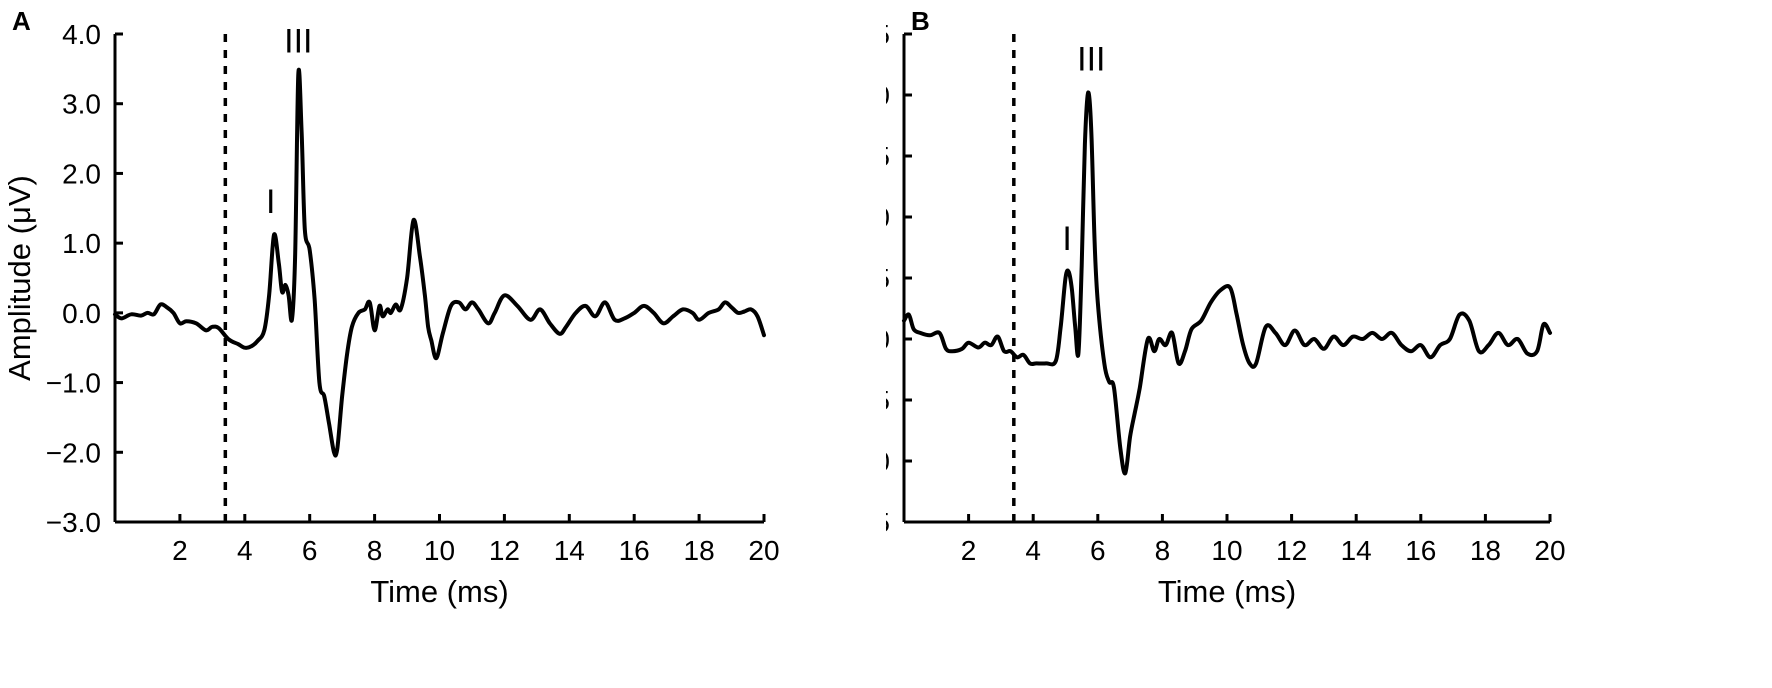 Image resolution: width=1772 pixels, height=688 pixels. I want to click on chart-a-y-tick-label: 1.0, so click(81, 243).